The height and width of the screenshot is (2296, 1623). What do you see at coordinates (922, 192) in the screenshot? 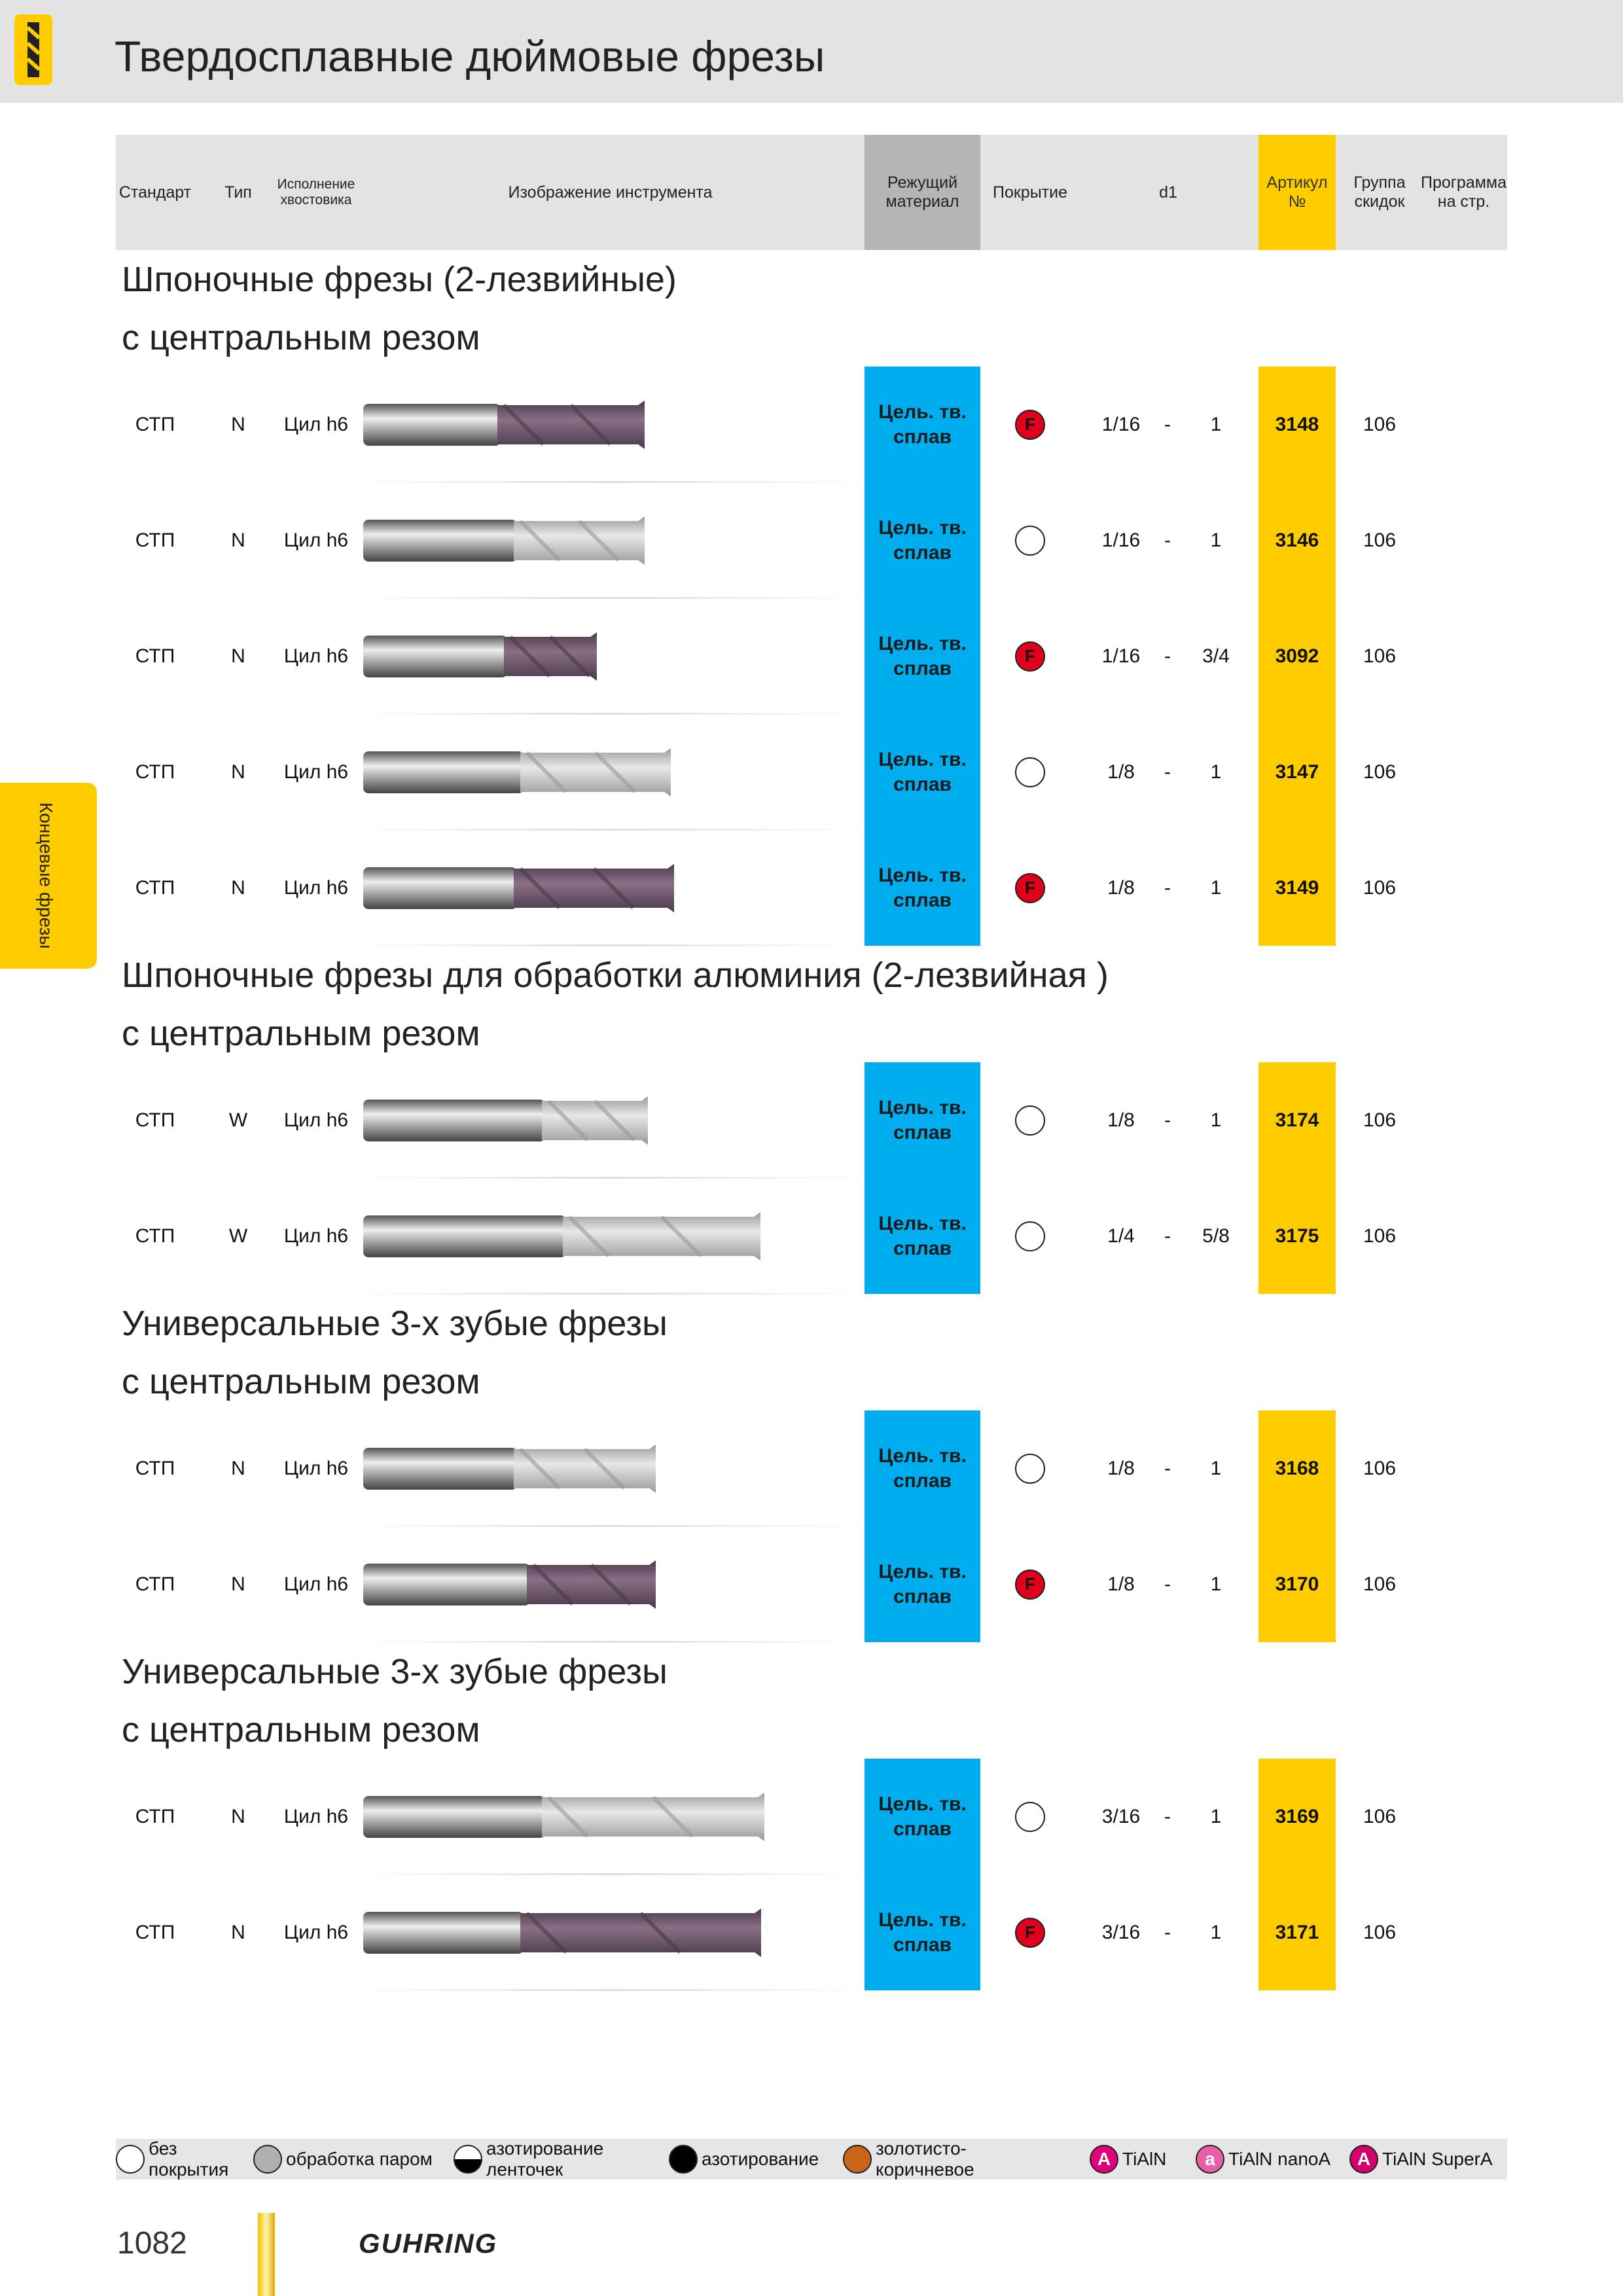
I see `material-header-bg` at bounding box center [922, 192].